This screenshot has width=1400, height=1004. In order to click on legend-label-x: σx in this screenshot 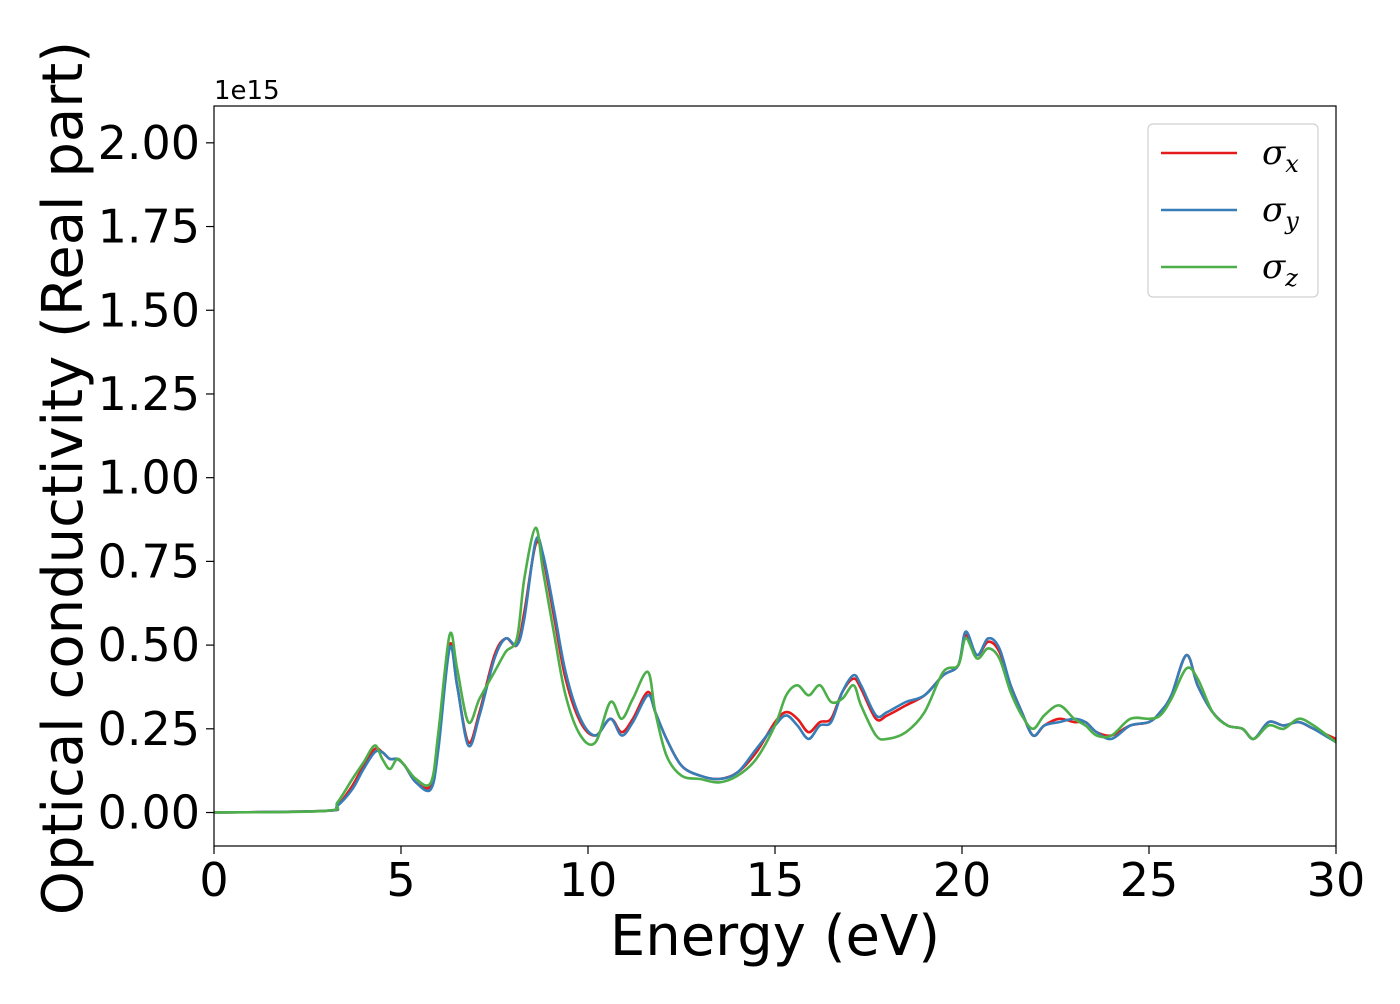, I will do `click(1280, 155)`.